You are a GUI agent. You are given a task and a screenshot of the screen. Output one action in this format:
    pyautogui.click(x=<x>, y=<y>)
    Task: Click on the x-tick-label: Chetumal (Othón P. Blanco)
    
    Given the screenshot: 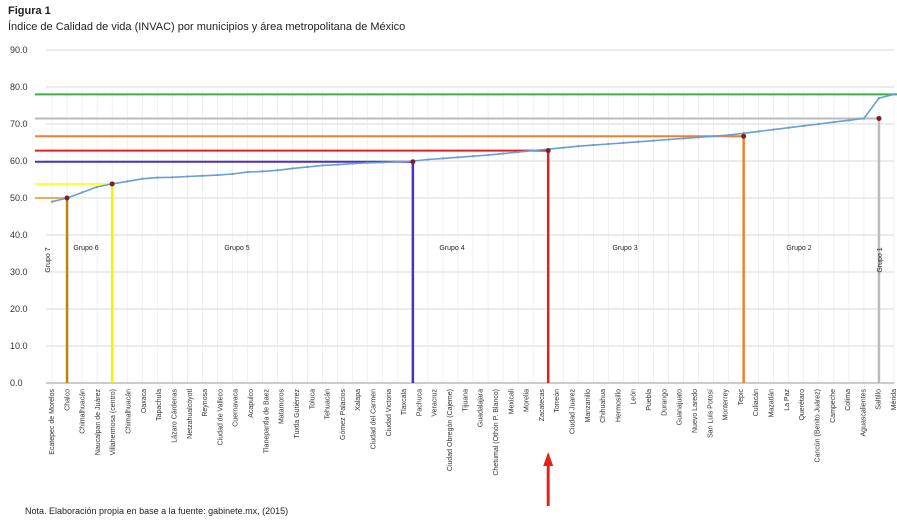 What is the action you would take?
    pyautogui.click(x=496, y=432)
    